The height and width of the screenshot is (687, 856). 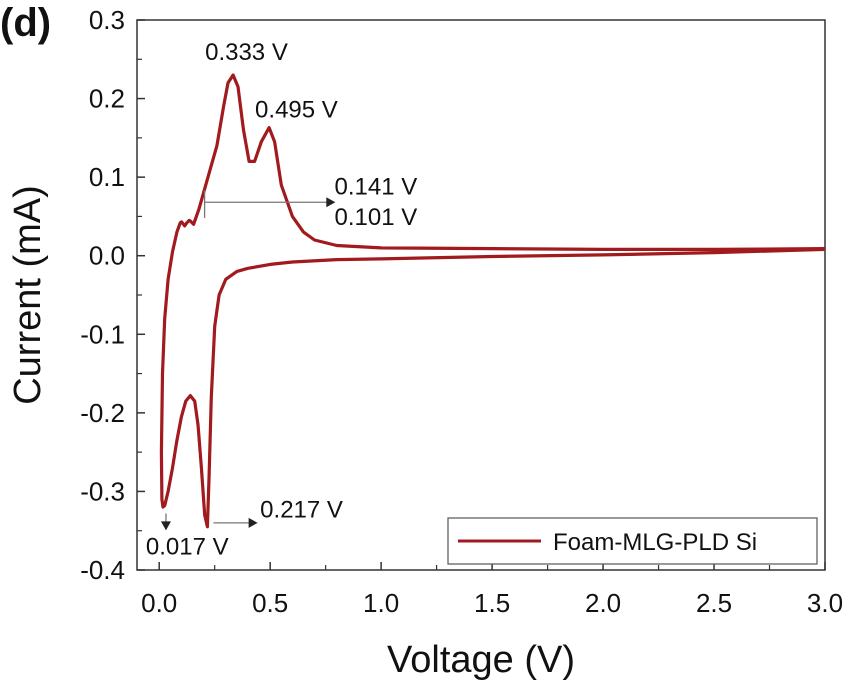 I want to click on x-tick-label: 0.5, so click(x=270, y=603).